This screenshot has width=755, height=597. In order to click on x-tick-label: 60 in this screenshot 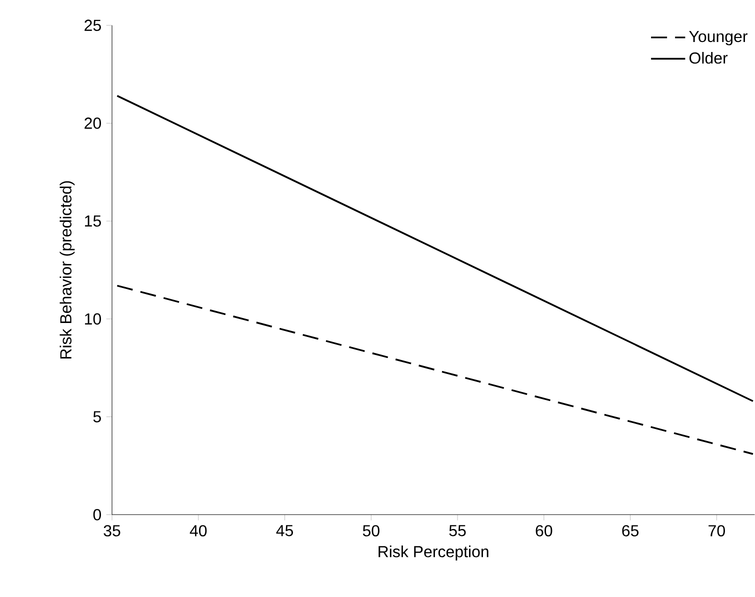, I will do `click(544, 530)`.